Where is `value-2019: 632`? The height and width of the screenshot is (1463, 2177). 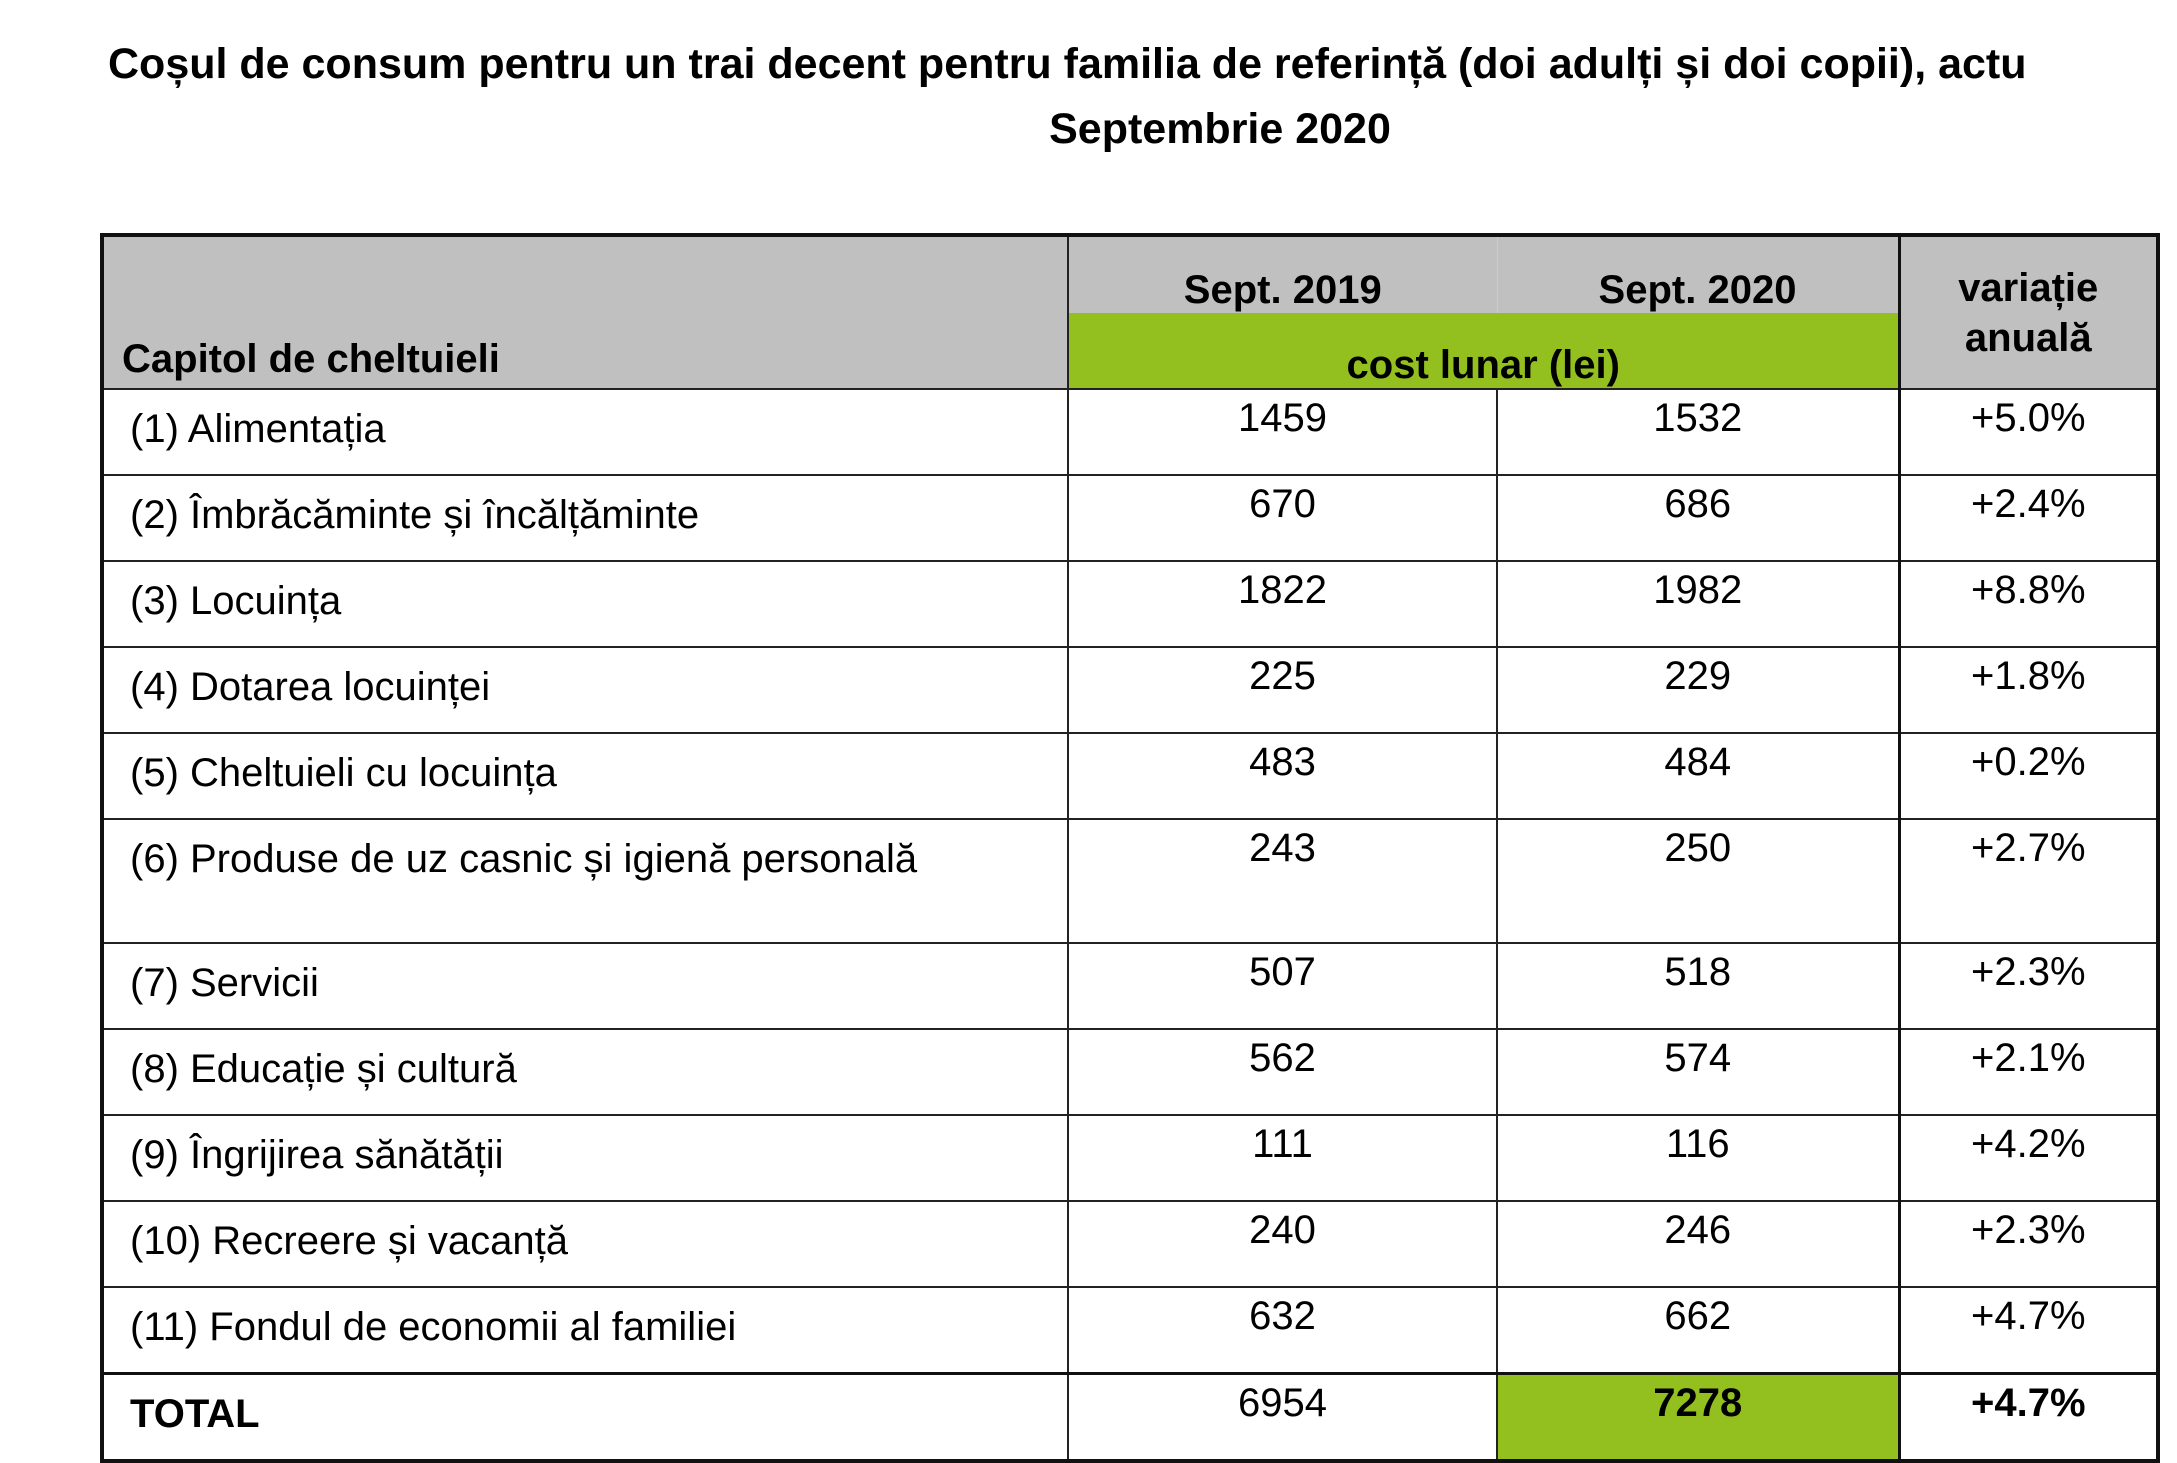
value-2019: 632 is located at coordinates (1282, 1330).